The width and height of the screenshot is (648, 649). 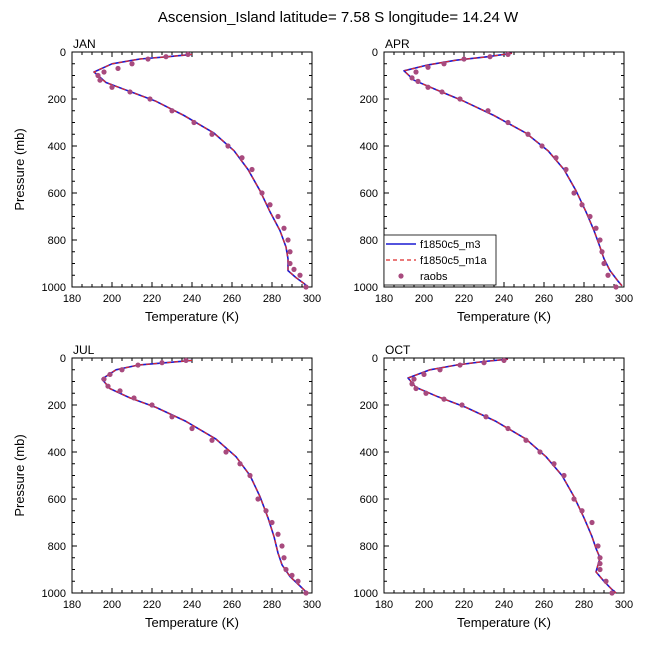 I want to click on x-tick-label: 180, so click(x=72, y=605).